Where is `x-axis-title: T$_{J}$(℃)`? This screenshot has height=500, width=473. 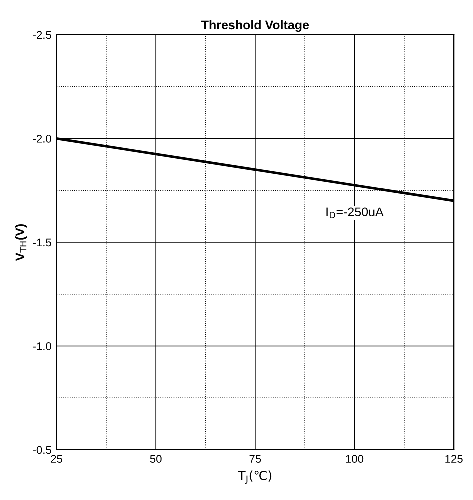 x-axis-title: T$_{J}$(℃) is located at coordinates (255, 477).